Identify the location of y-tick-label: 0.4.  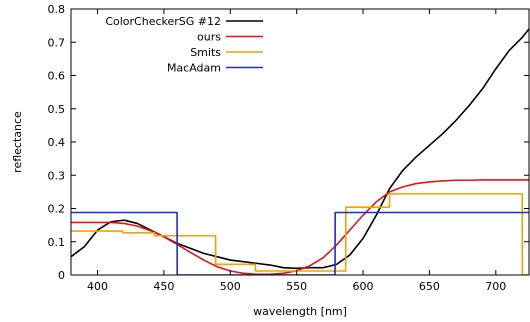
(57, 142).